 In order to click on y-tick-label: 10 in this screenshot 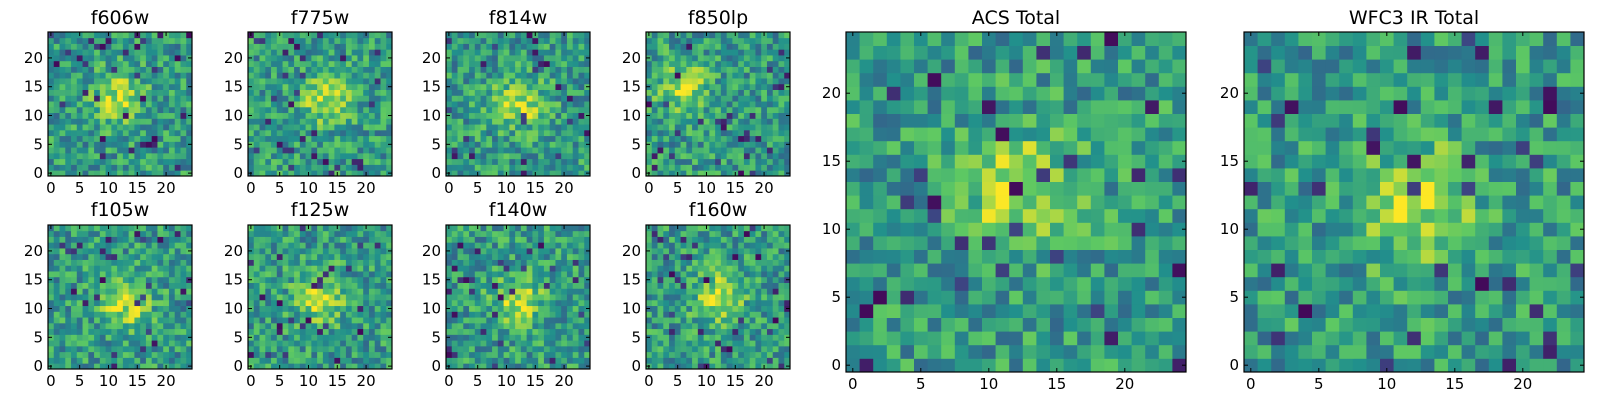, I will do `click(33, 116)`.